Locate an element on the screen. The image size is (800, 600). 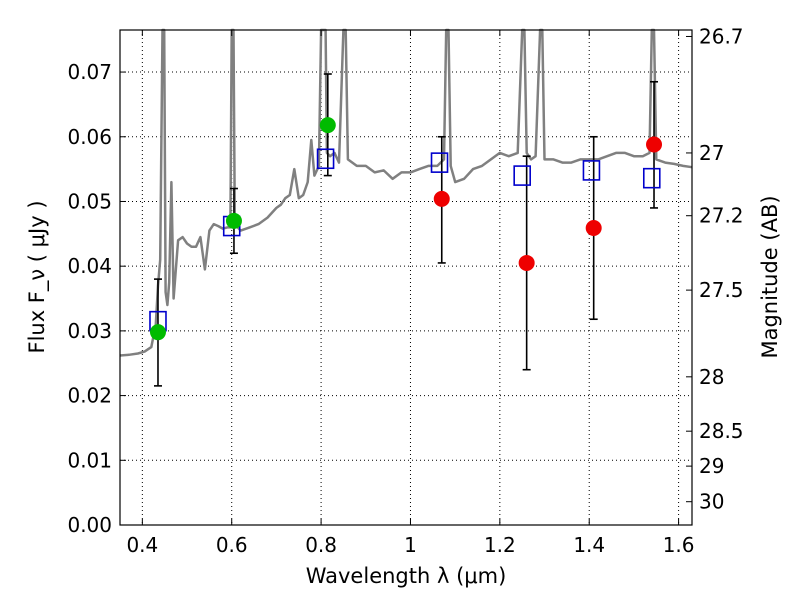
y-tick-label: 0.02 is located at coordinates (89, 396).